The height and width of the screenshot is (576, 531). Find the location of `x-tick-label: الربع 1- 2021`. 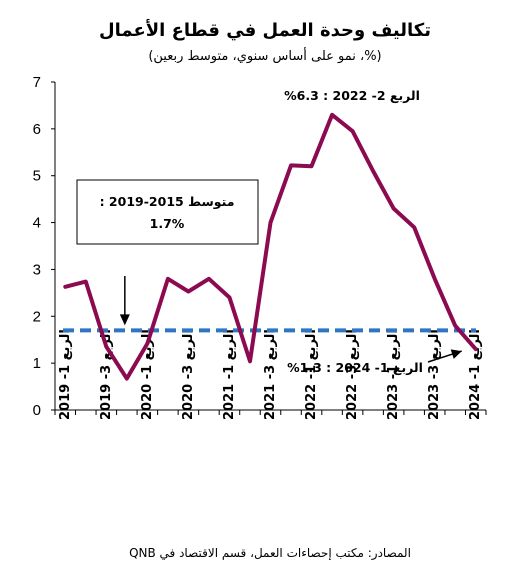

x-tick-label: الربع 1- 2021 is located at coordinates (229, 374).